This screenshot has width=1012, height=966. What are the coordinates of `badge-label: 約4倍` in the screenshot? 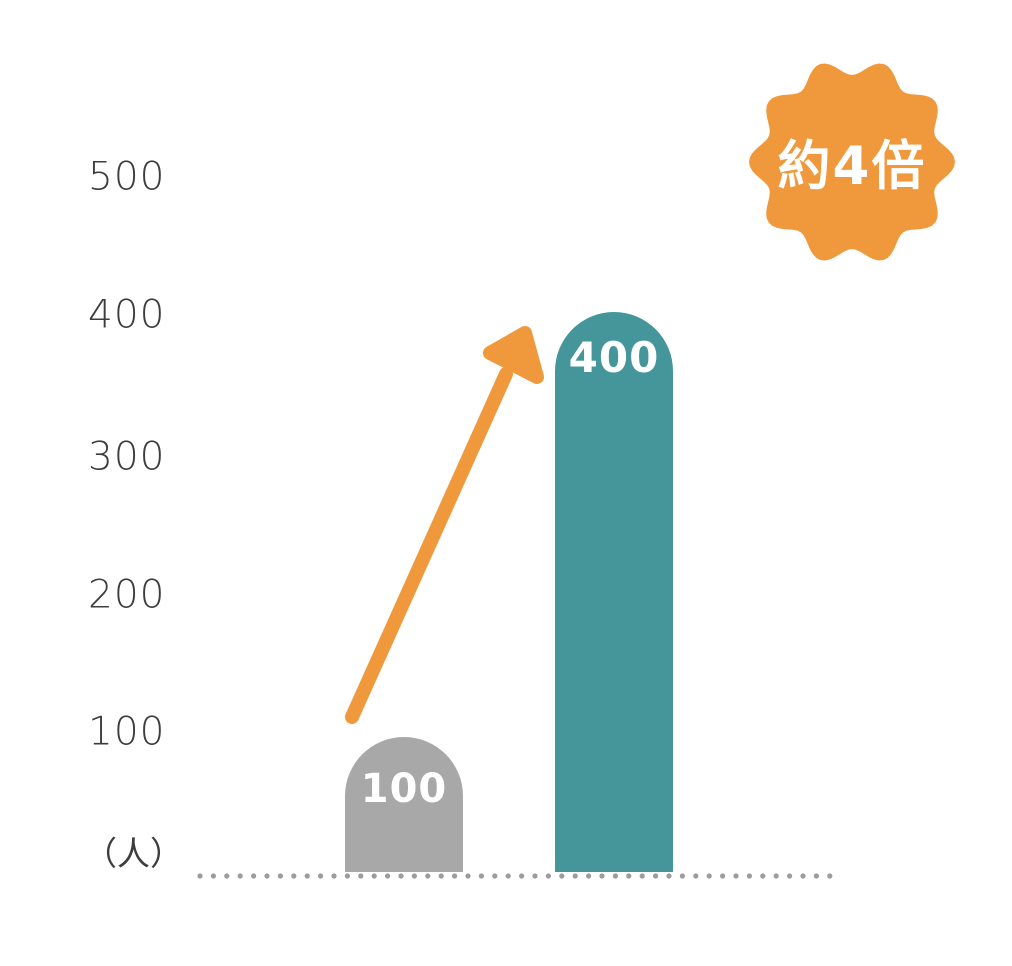 It's located at (852, 166).